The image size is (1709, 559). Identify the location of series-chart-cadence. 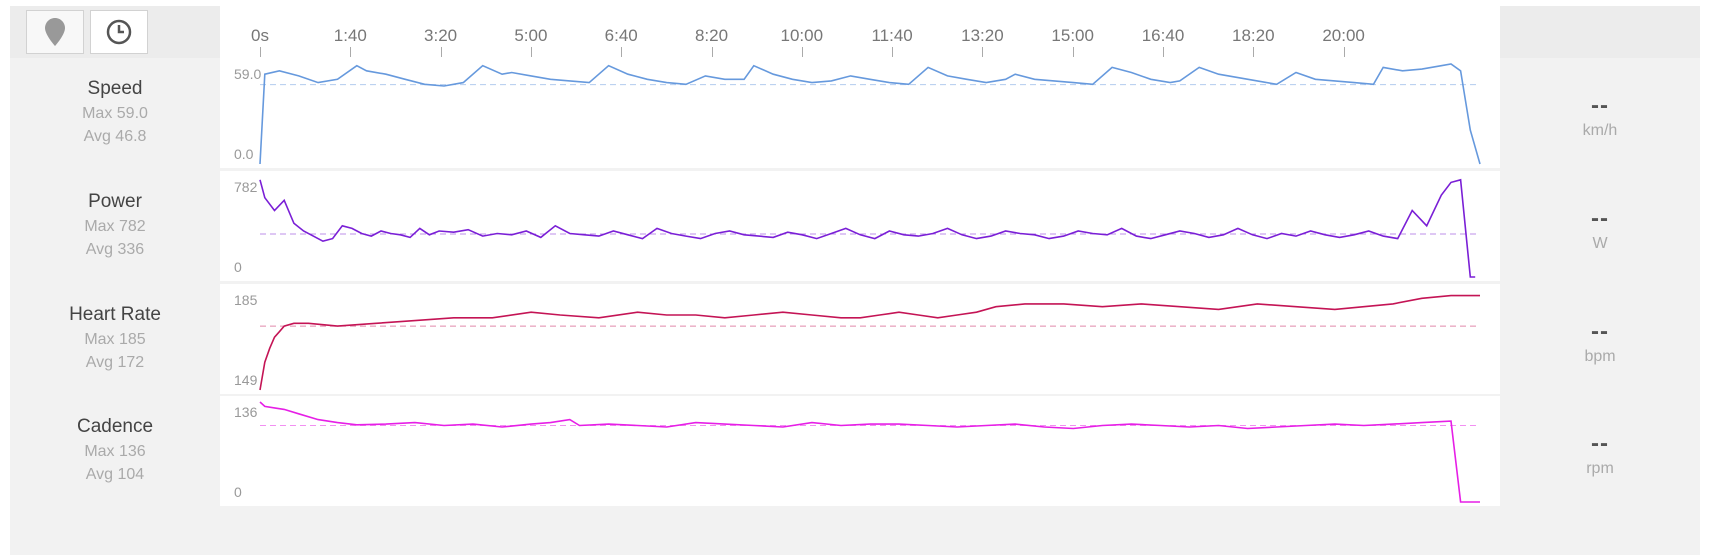
(869, 452).